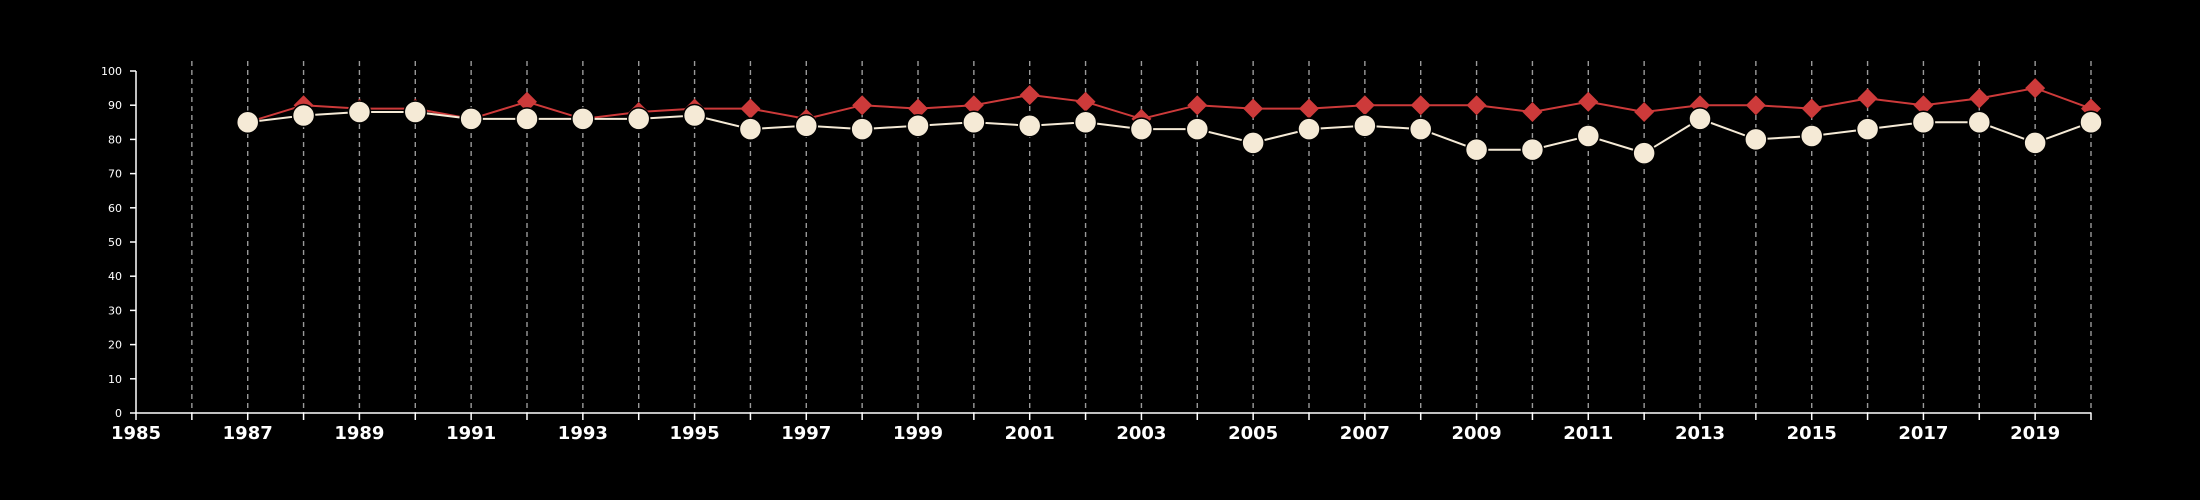 The height and width of the screenshot is (500, 2200). What do you see at coordinates (1141, 433) in the screenshot?
I see `x-tick-label-2003: 2003` at bounding box center [1141, 433].